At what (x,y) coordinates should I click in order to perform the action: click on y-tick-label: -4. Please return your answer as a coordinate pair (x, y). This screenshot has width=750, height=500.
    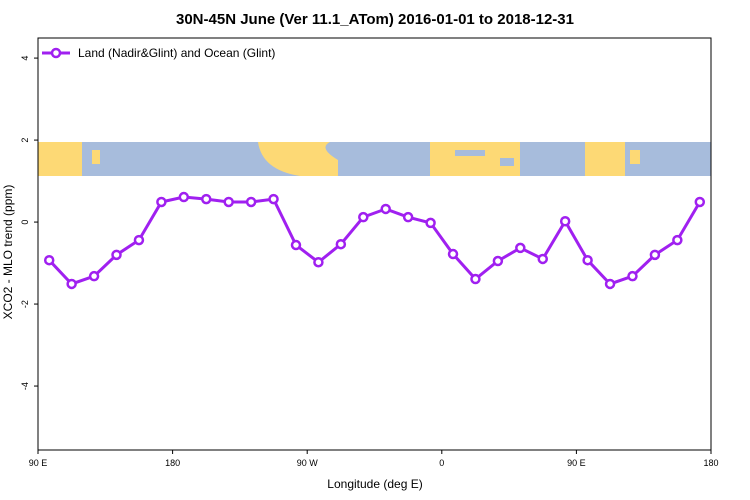
    Looking at the image, I should click on (25, 386).